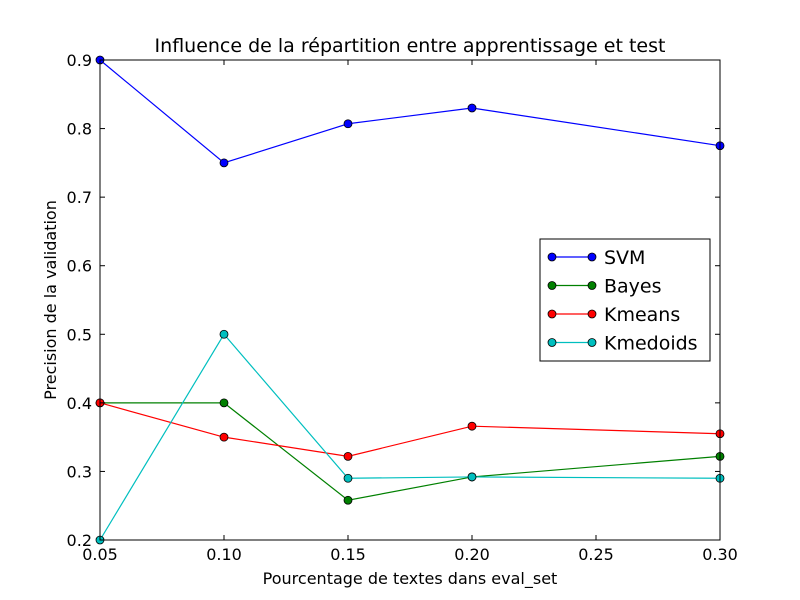 This screenshot has width=800, height=600. What do you see at coordinates (79, 471) in the screenshot?
I see `y-tick-label: 0.3` at bounding box center [79, 471].